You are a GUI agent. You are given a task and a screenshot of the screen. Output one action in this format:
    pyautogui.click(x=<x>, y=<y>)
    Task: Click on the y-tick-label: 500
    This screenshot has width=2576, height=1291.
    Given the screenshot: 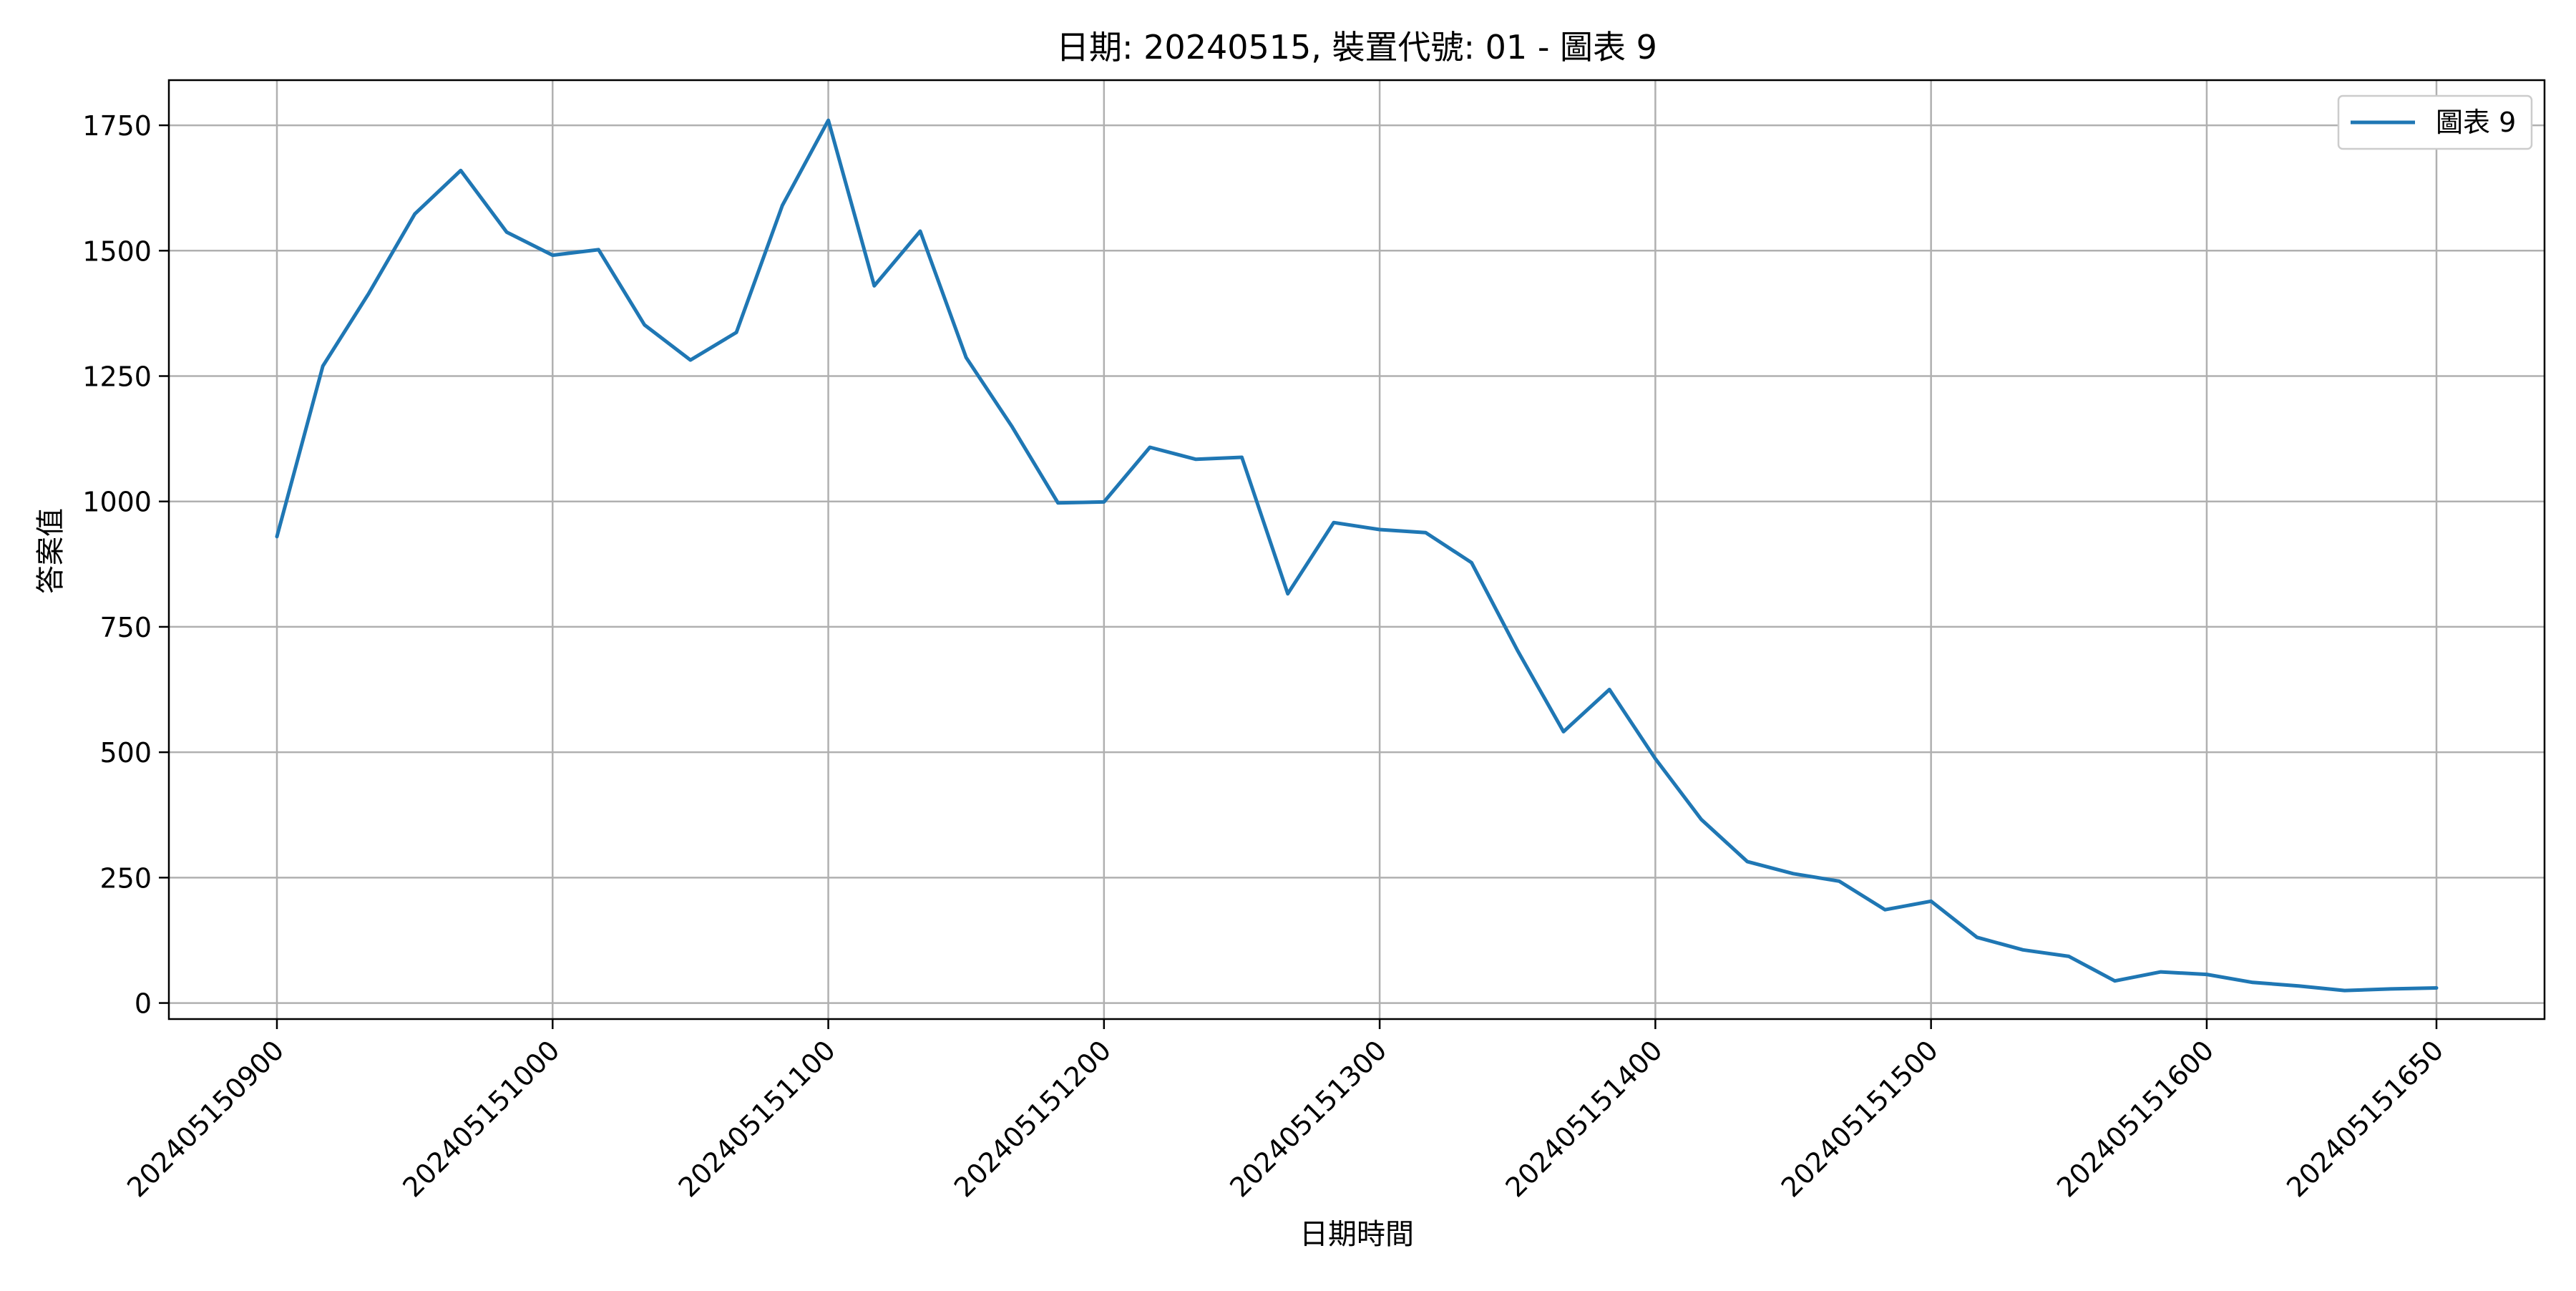 What is the action you would take?
    pyautogui.click(x=125, y=753)
    